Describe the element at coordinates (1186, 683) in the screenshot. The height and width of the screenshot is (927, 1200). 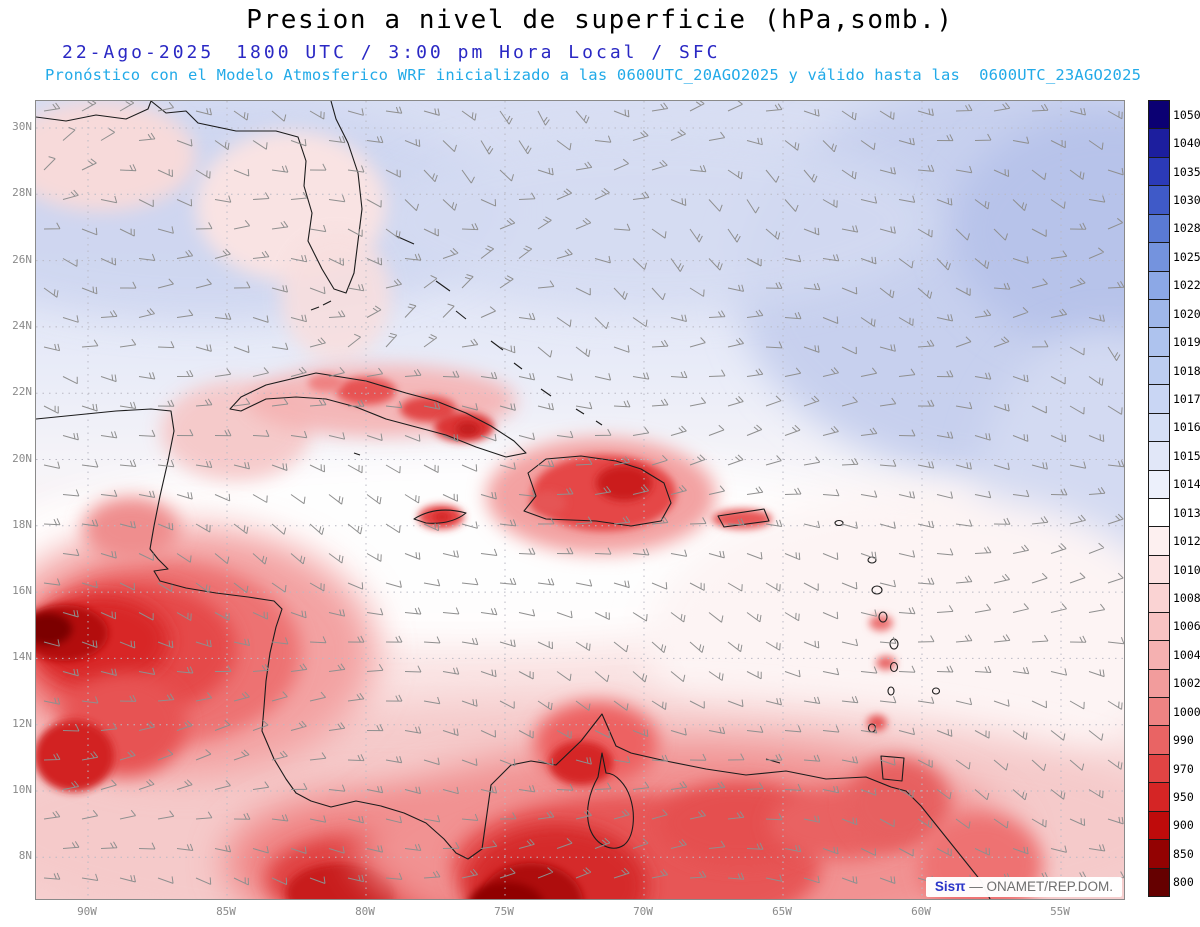
I see `colorbar-value-label: 1002` at that location.